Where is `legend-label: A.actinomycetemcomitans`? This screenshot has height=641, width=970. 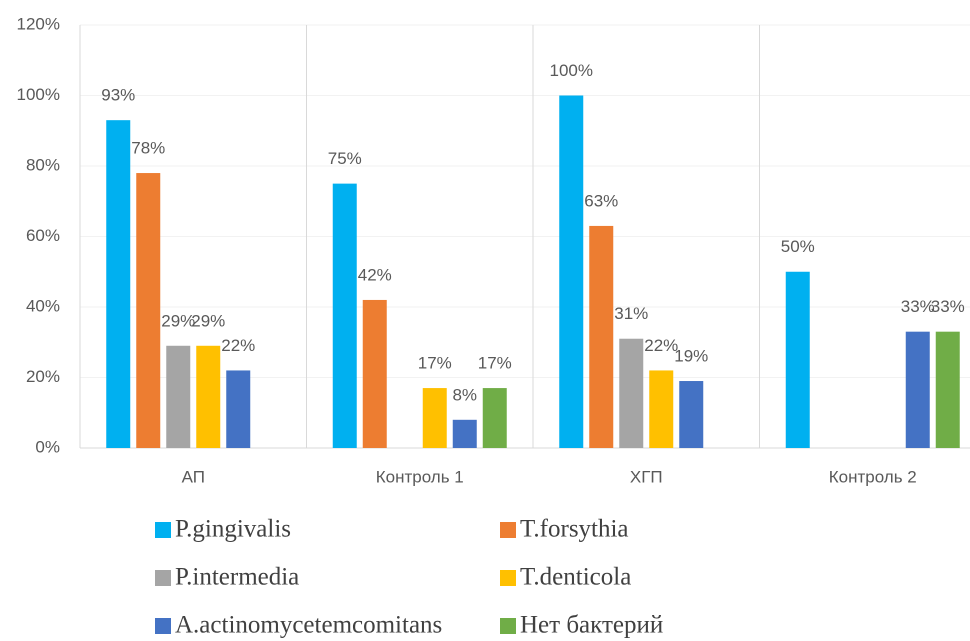
legend-label: A.actinomycetemcomitans is located at coordinates (308, 625).